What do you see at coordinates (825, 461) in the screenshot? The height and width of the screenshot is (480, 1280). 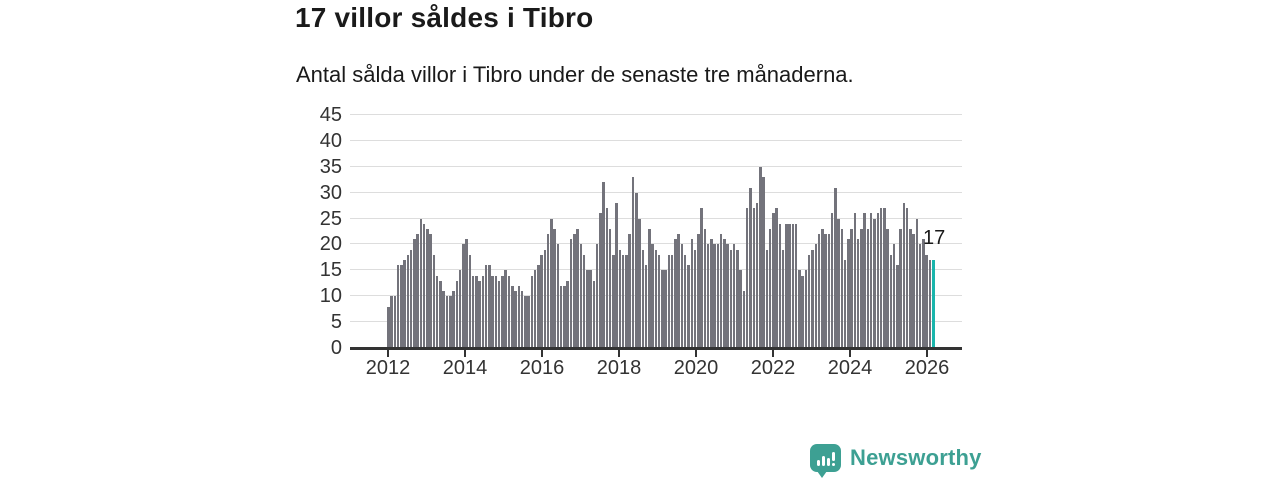 I see `newsworthy-logo-icon` at bounding box center [825, 461].